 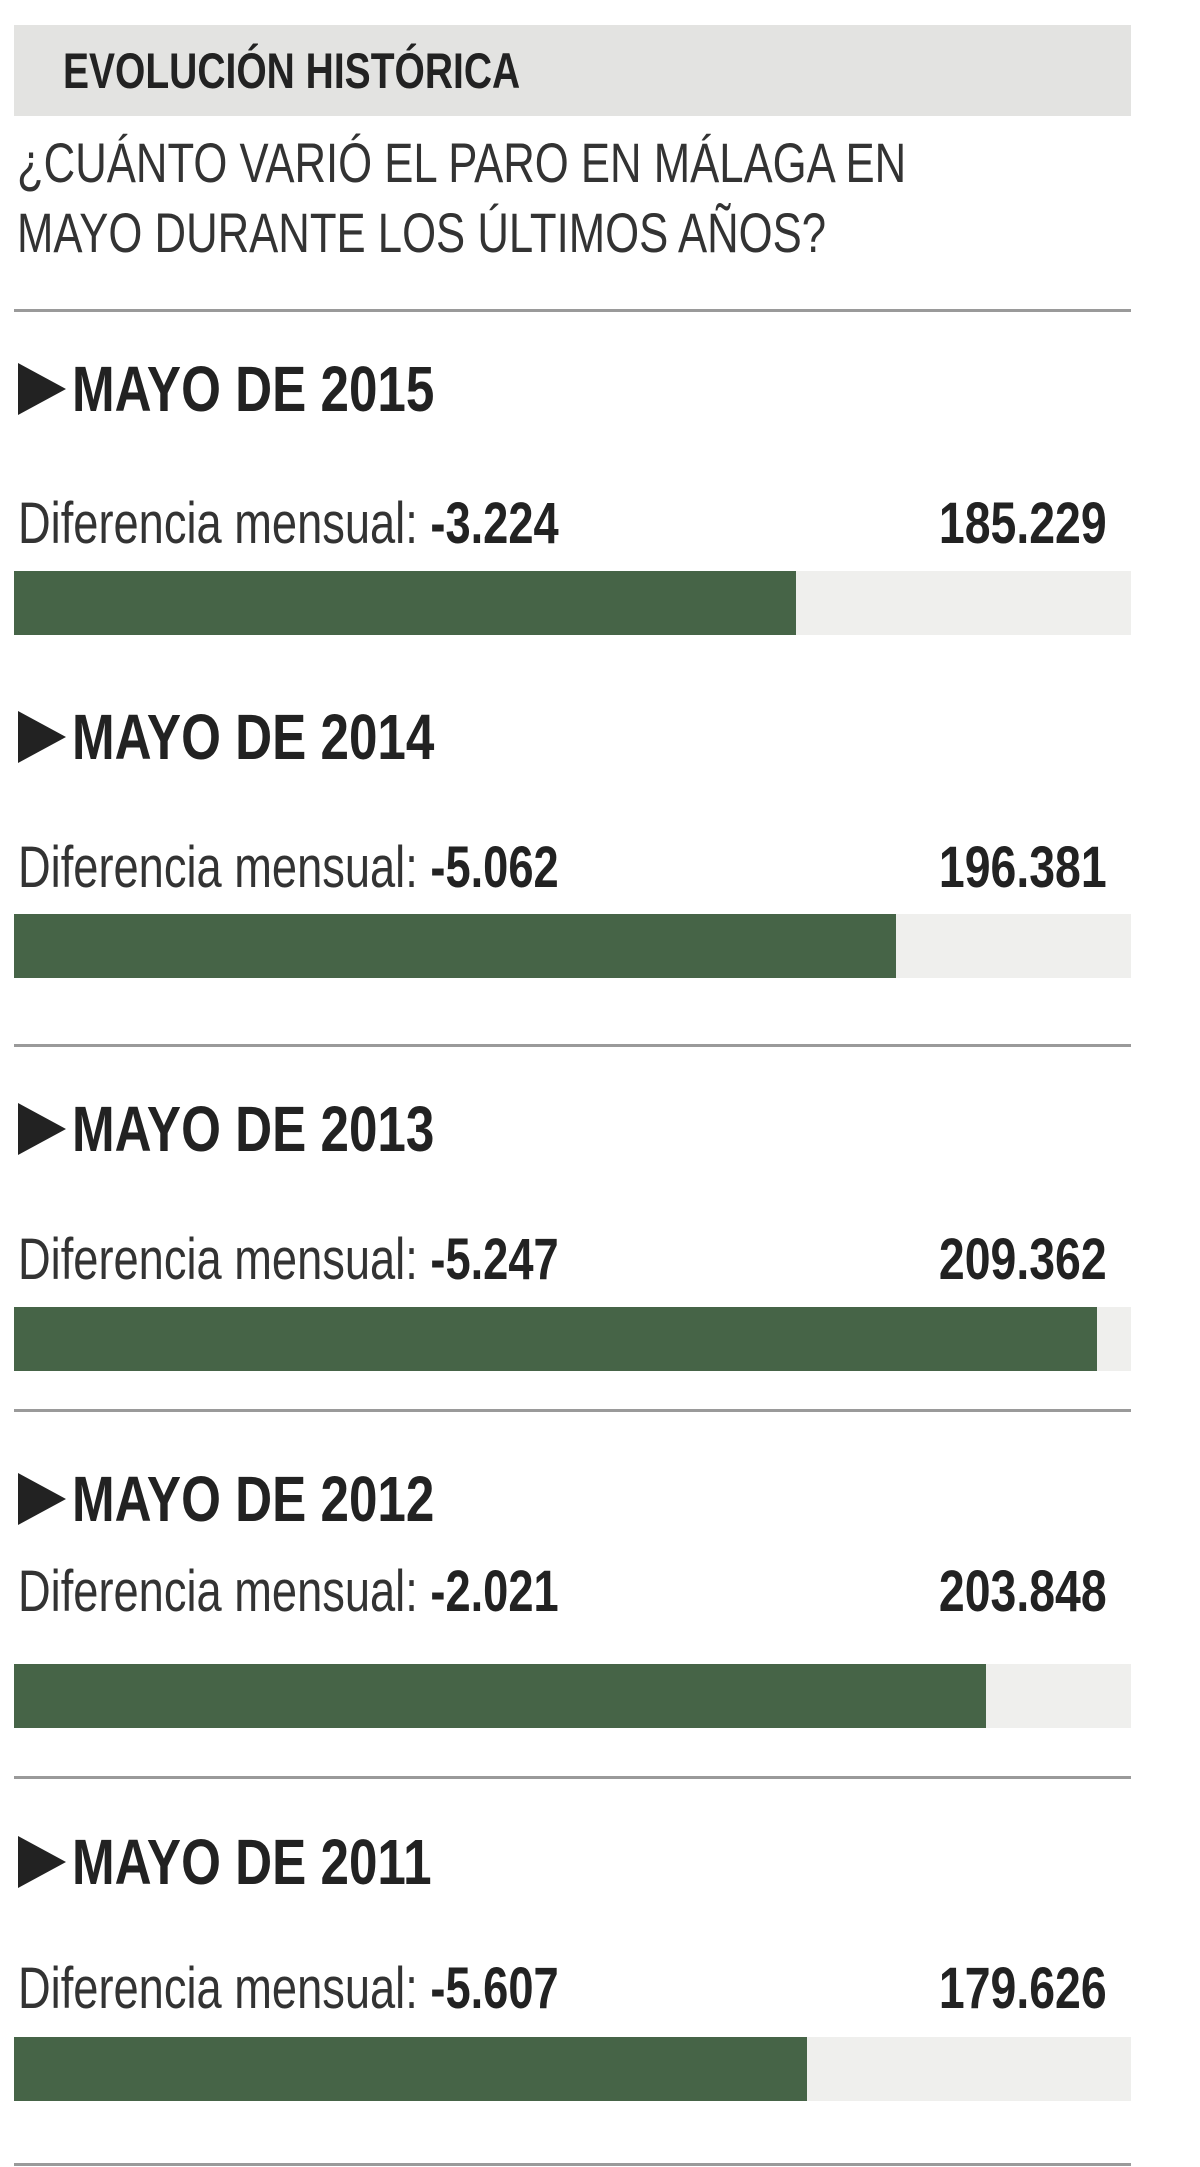 I want to click on year-title: MAYO DE 2012, so click(x=253, y=1499).